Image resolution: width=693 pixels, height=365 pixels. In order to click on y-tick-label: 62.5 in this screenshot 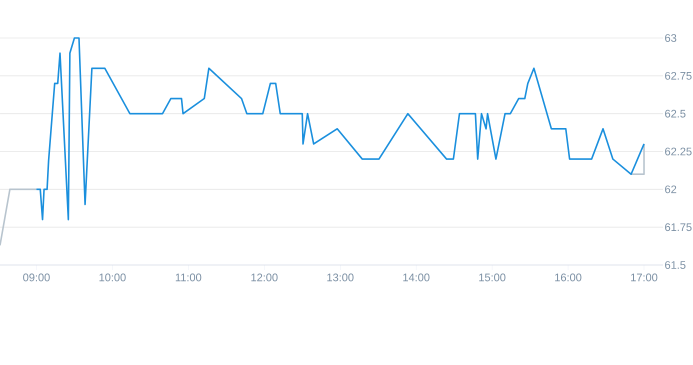, I will do `click(675, 114)`.